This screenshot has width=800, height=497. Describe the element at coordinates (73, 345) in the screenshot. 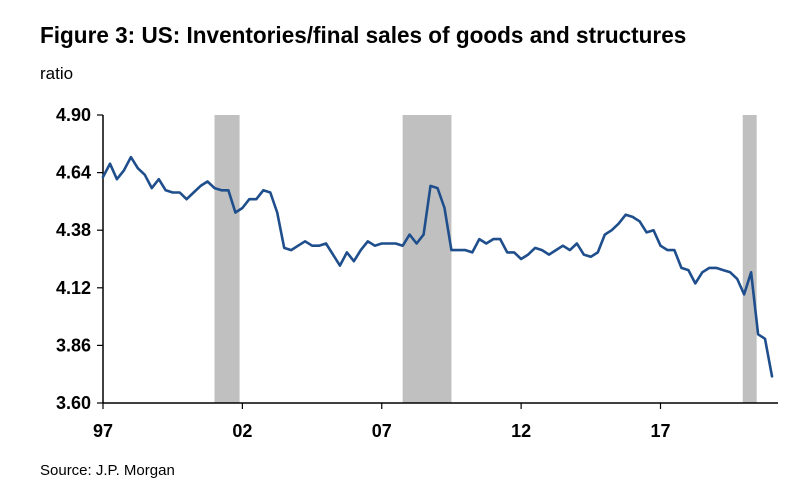

I see `y-tick-label: 3.86` at that location.